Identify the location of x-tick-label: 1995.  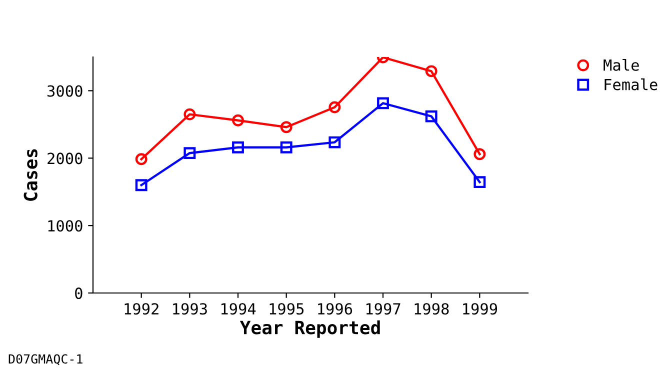
(287, 309).